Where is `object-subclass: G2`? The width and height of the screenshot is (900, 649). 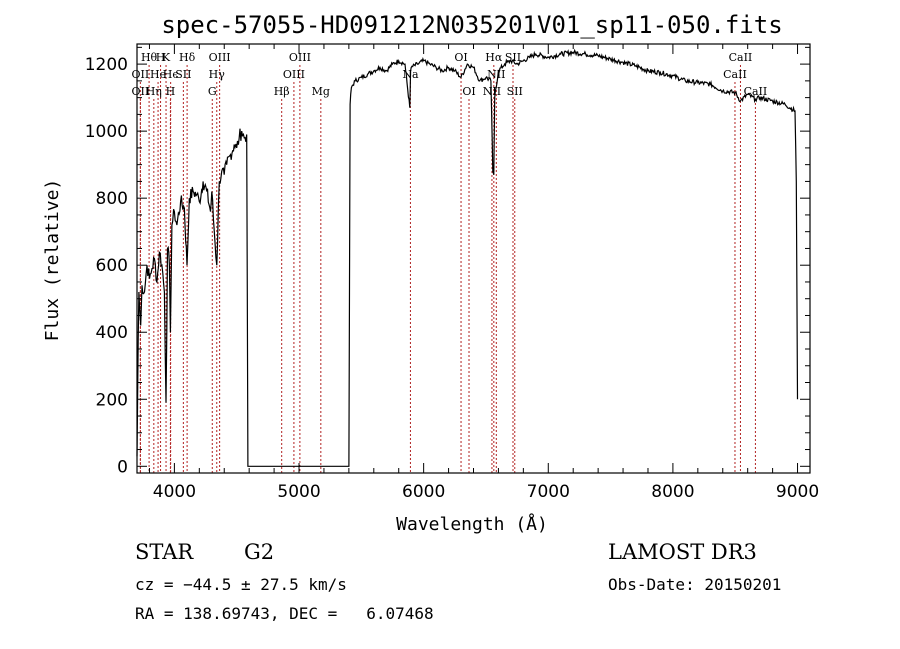 object-subclass: G2 is located at coordinates (259, 552).